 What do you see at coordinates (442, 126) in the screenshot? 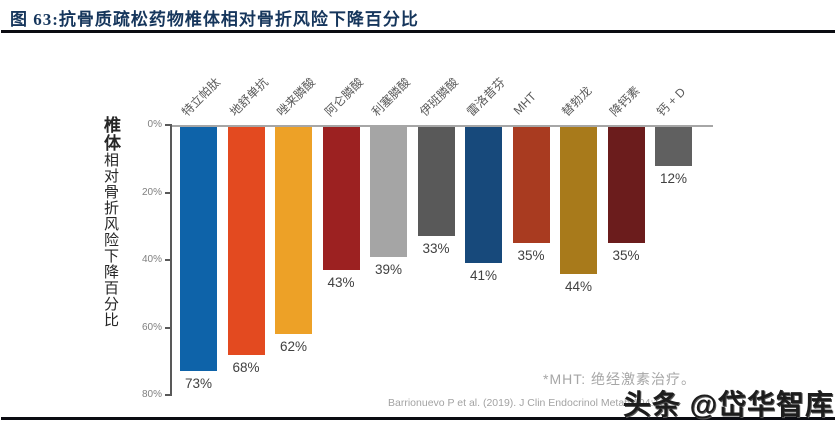
I see `zero-gridline` at bounding box center [442, 126].